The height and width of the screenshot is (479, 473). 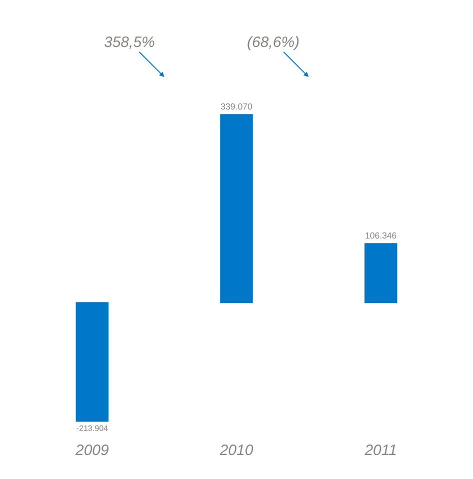 What do you see at coordinates (273, 42) in the screenshot?
I see `text: (68,6%)` at bounding box center [273, 42].